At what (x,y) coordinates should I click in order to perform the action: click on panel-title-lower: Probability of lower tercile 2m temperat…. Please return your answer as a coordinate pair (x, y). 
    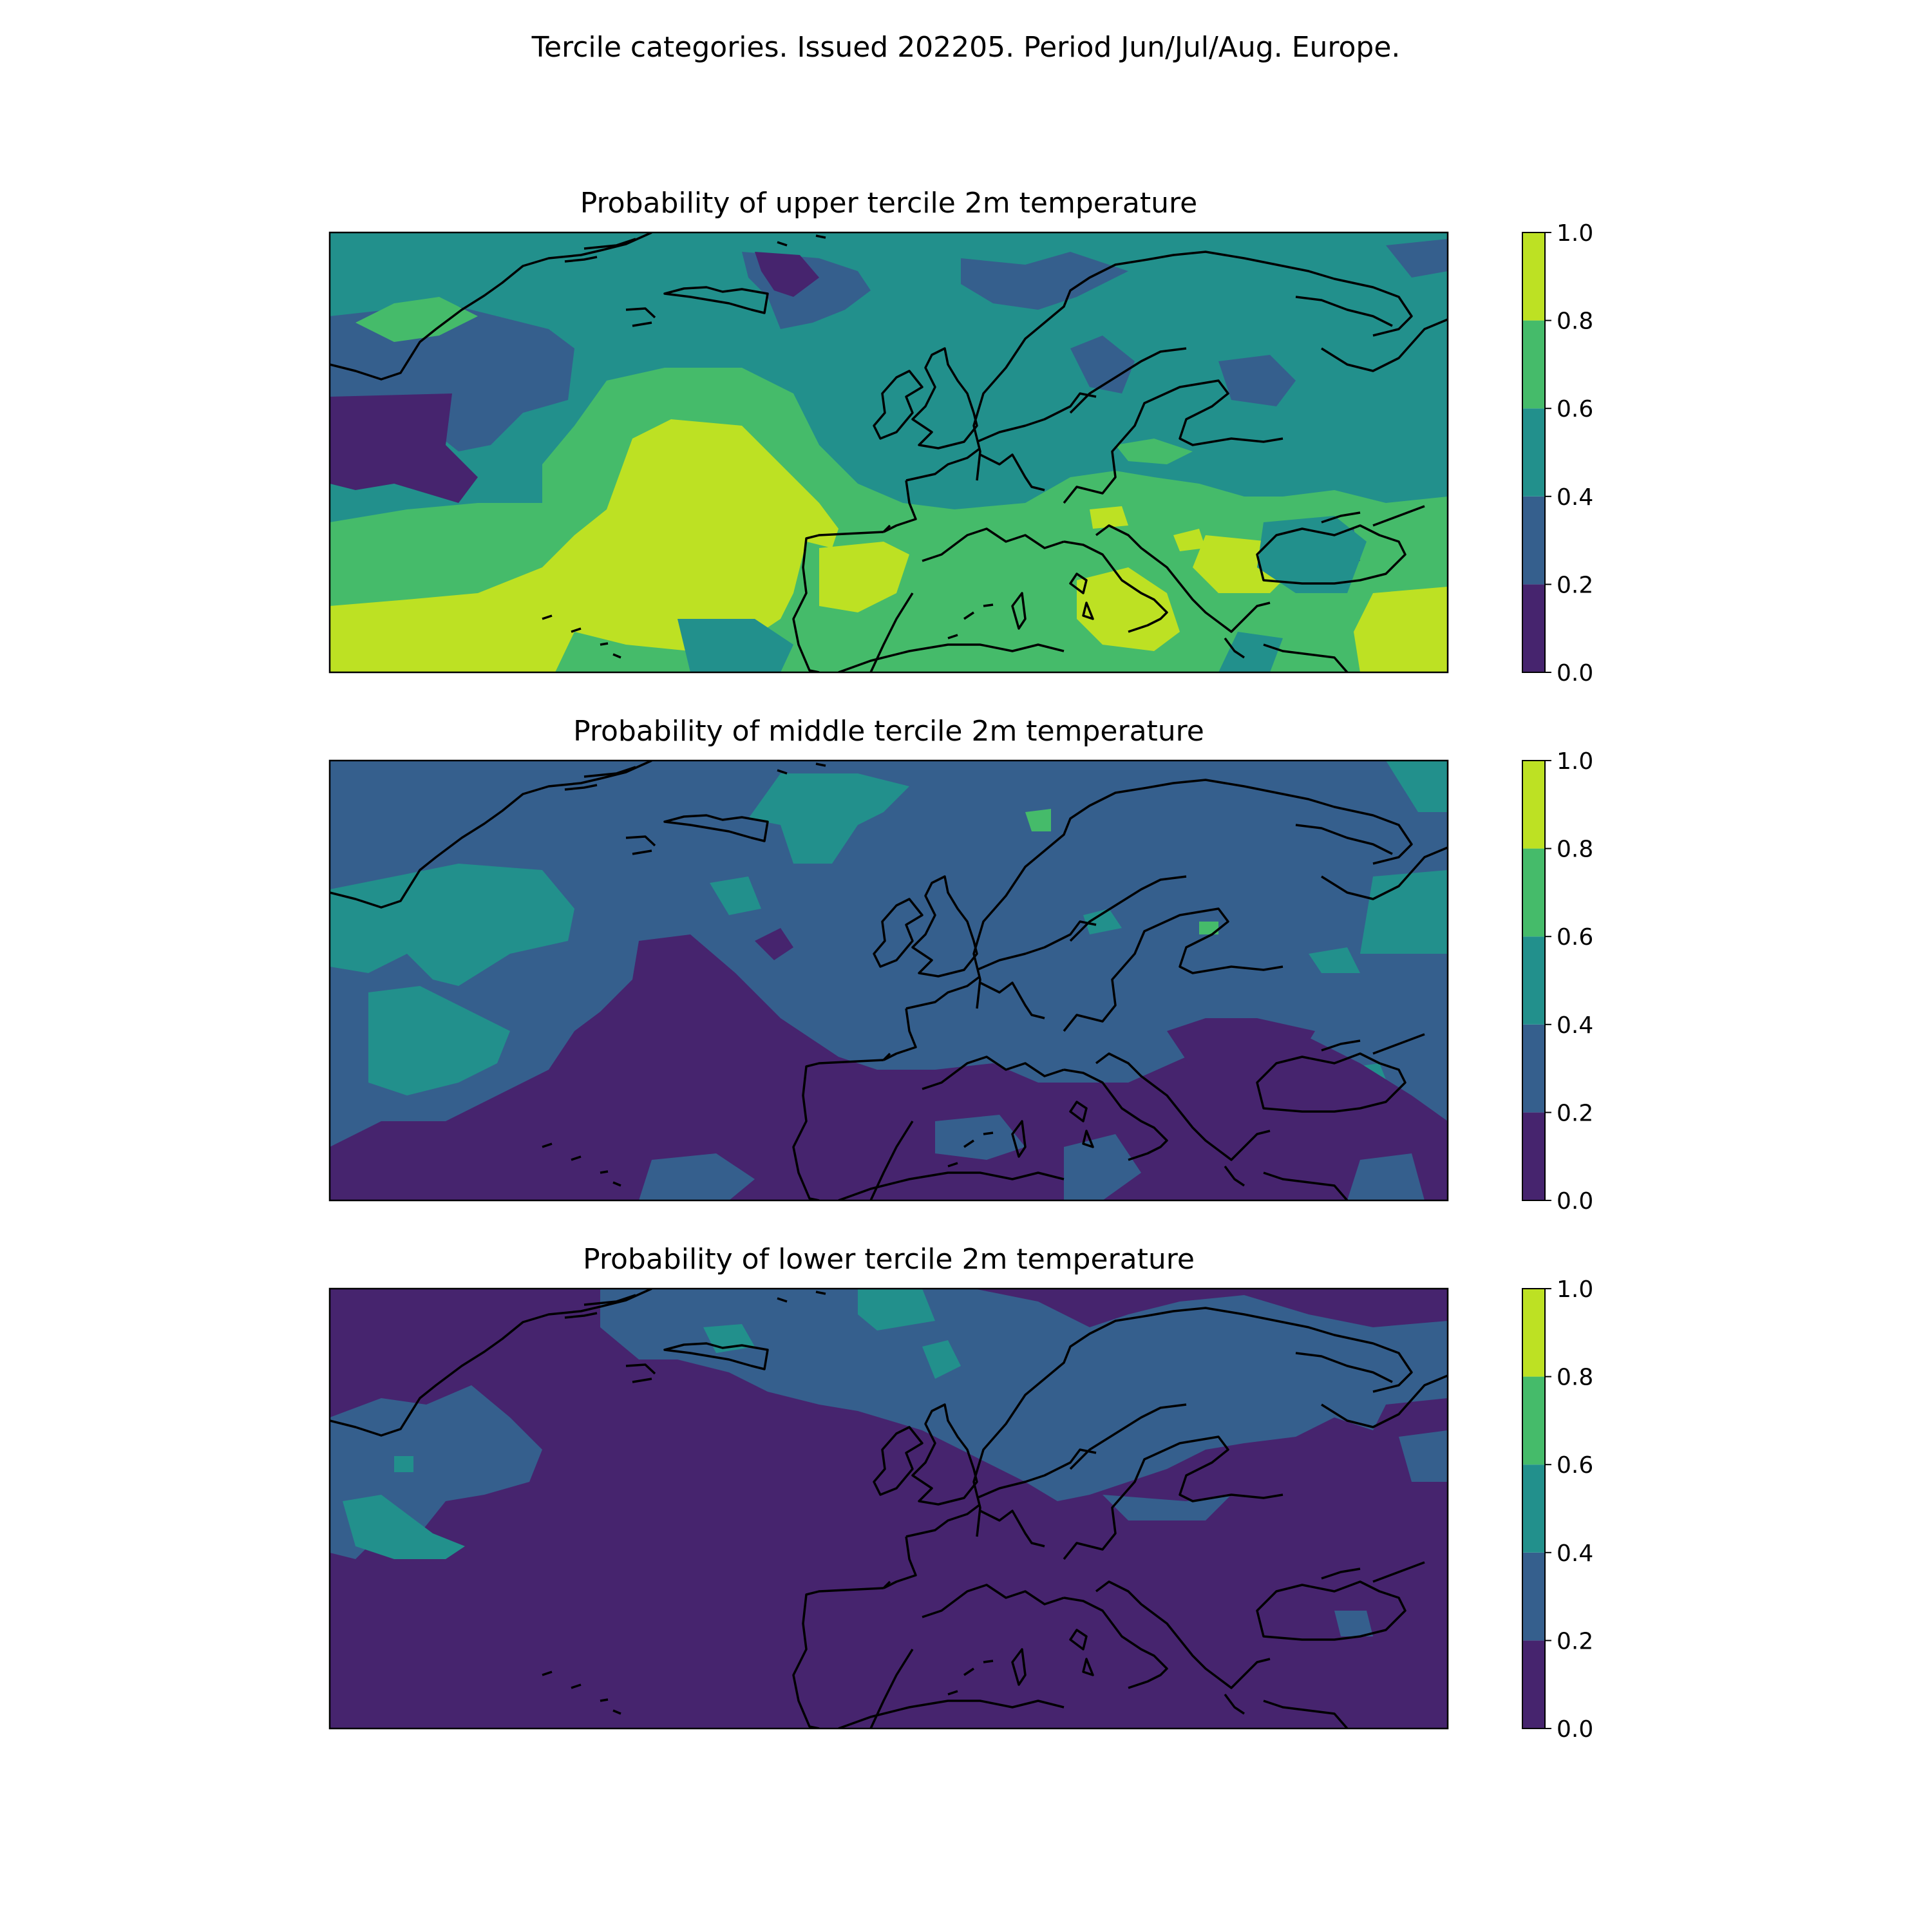
    Looking at the image, I should click on (889, 1259).